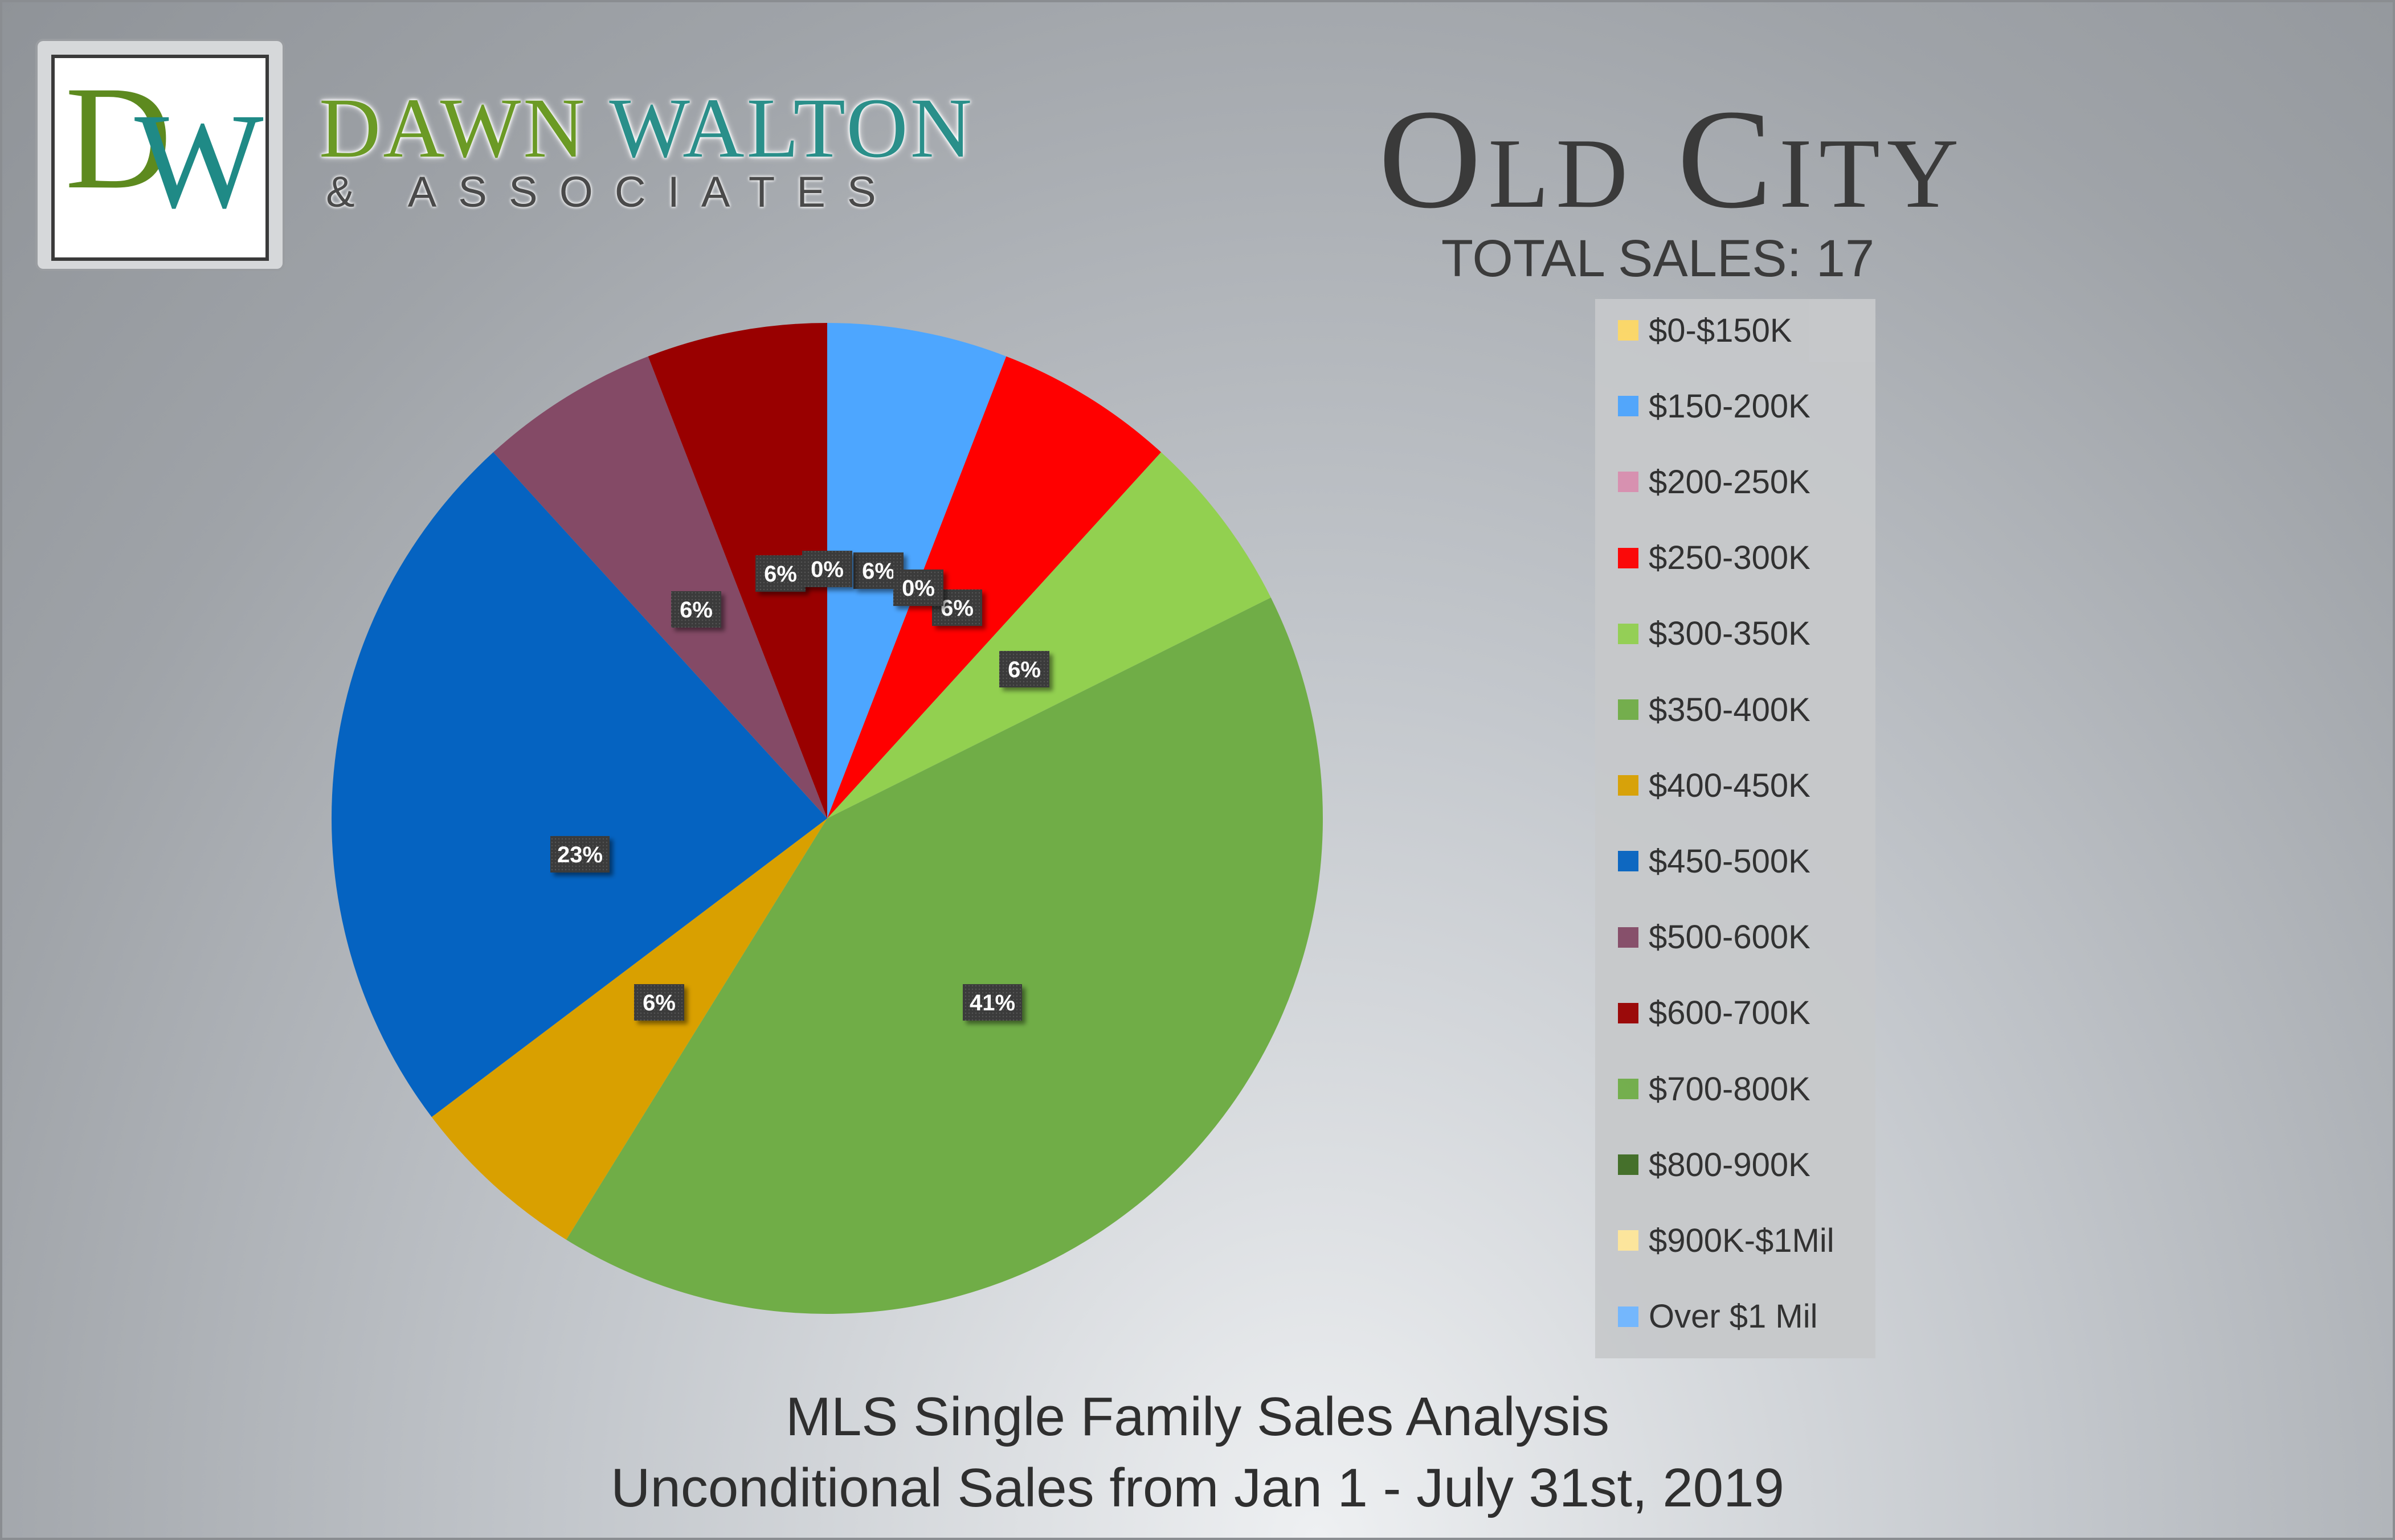 This screenshot has height=1540, width=2395. I want to click on chart-subtitle: TOTAL SALES: 17, so click(1658, 259).